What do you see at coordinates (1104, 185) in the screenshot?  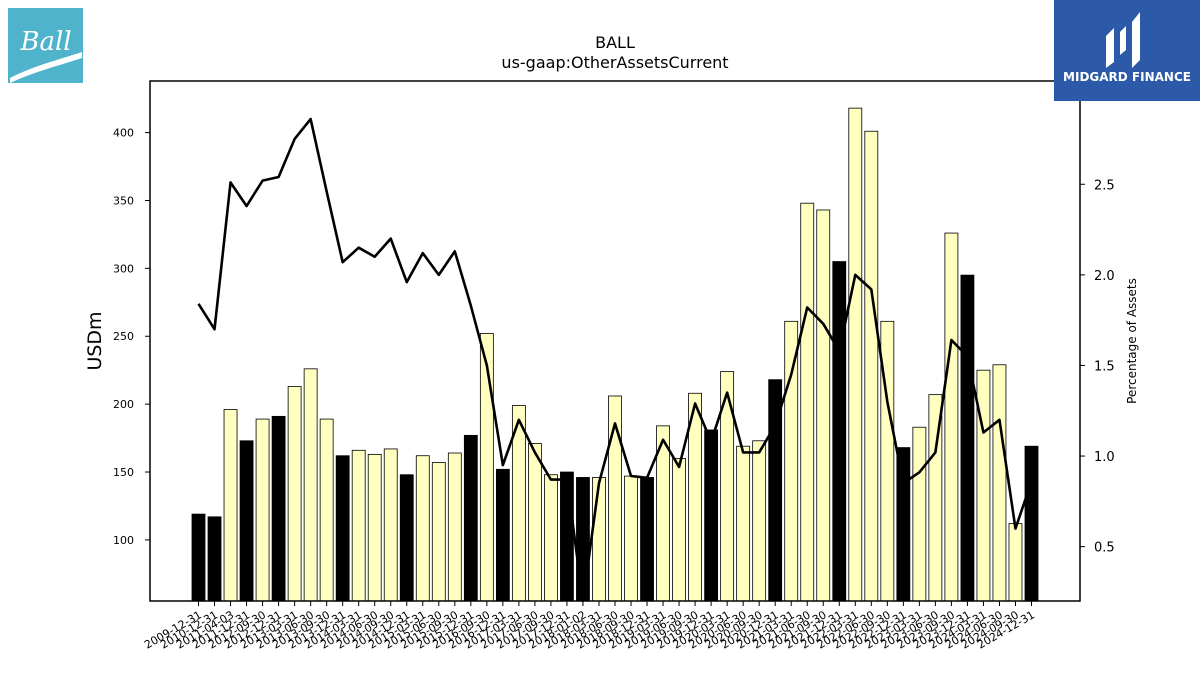 I see `y2-tick-label: 2.5` at bounding box center [1104, 185].